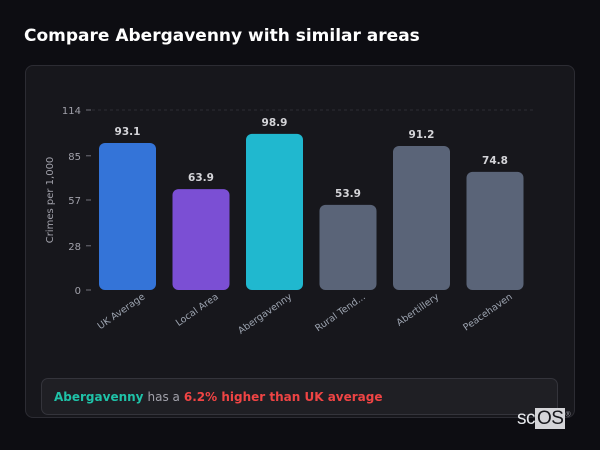 Image resolution: width=600 pixels, height=450 pixels. I want to click on bar-value-label: 74.8, so click(495, 161).